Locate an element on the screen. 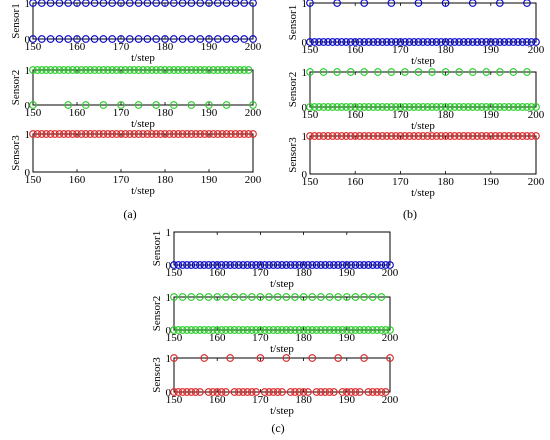 Image resolution: width=550 pixels, height=440 pixels. axes-frame is located at coordinates (282, 313).